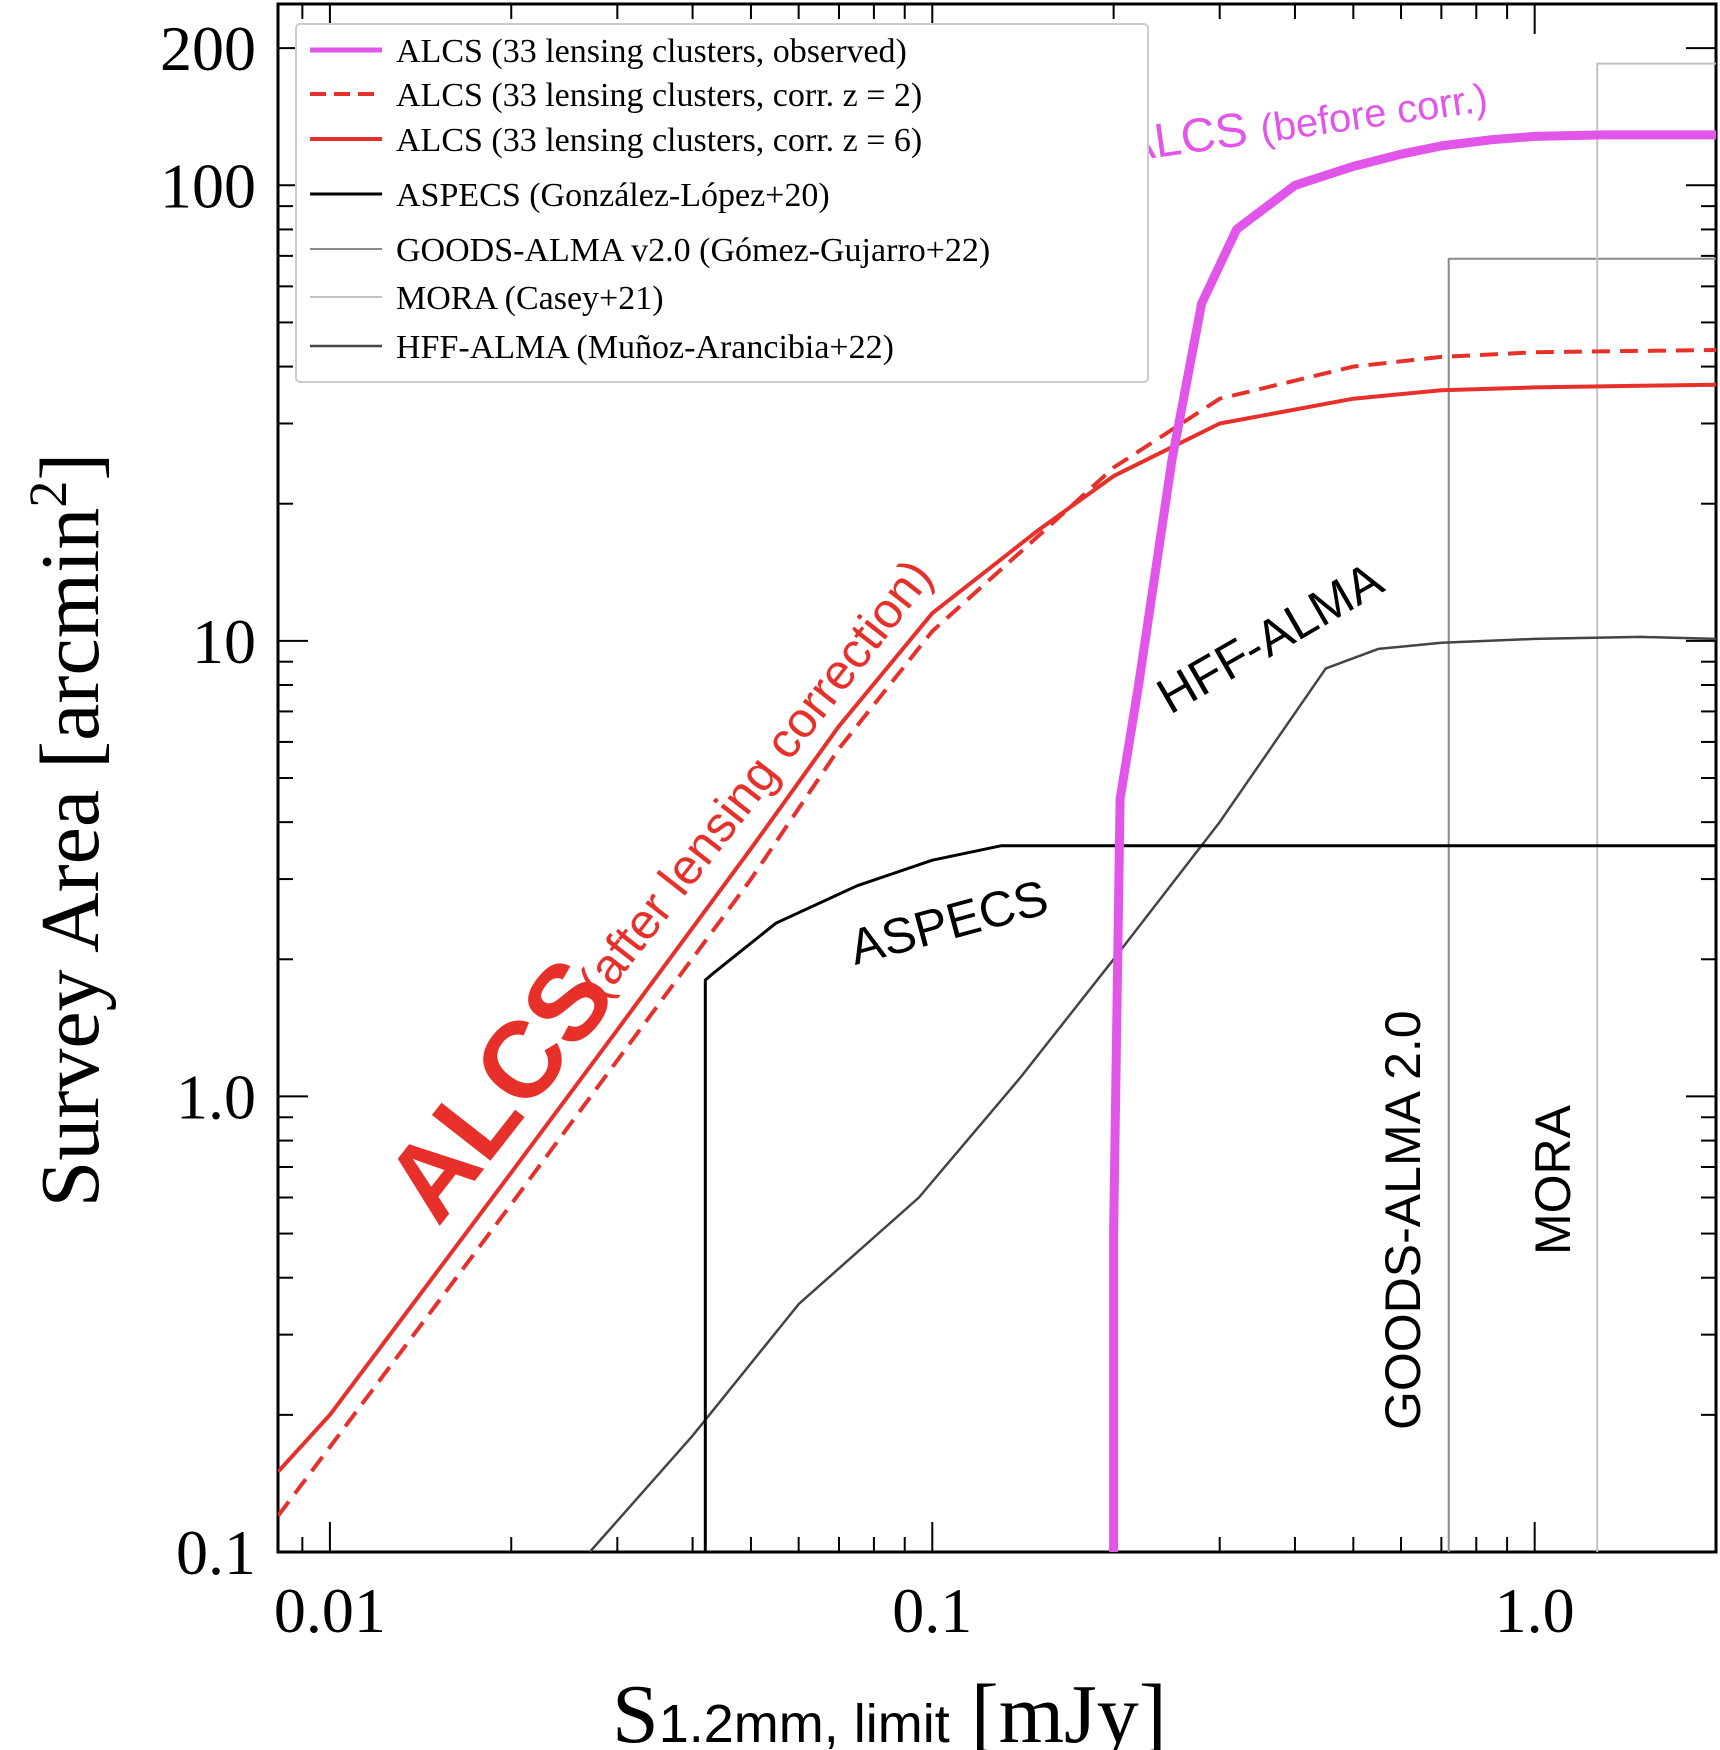 This screenshot has height=1750, width=1720. I want to click on annotation-alcs-before: ALCS (before corr.), so click(1305, 121).